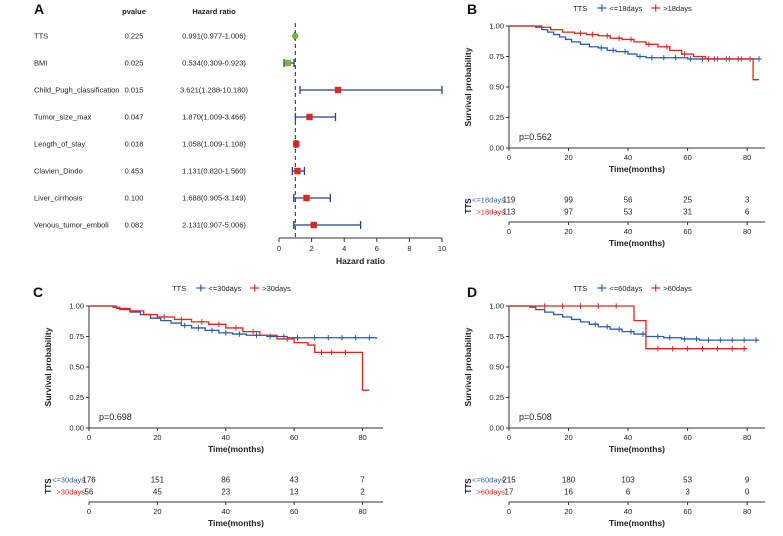 The image size is (783, 536). Describe the element at coordinates (488, 200) in the screenshot. I see `risk-row-label: <=18days` at that location.